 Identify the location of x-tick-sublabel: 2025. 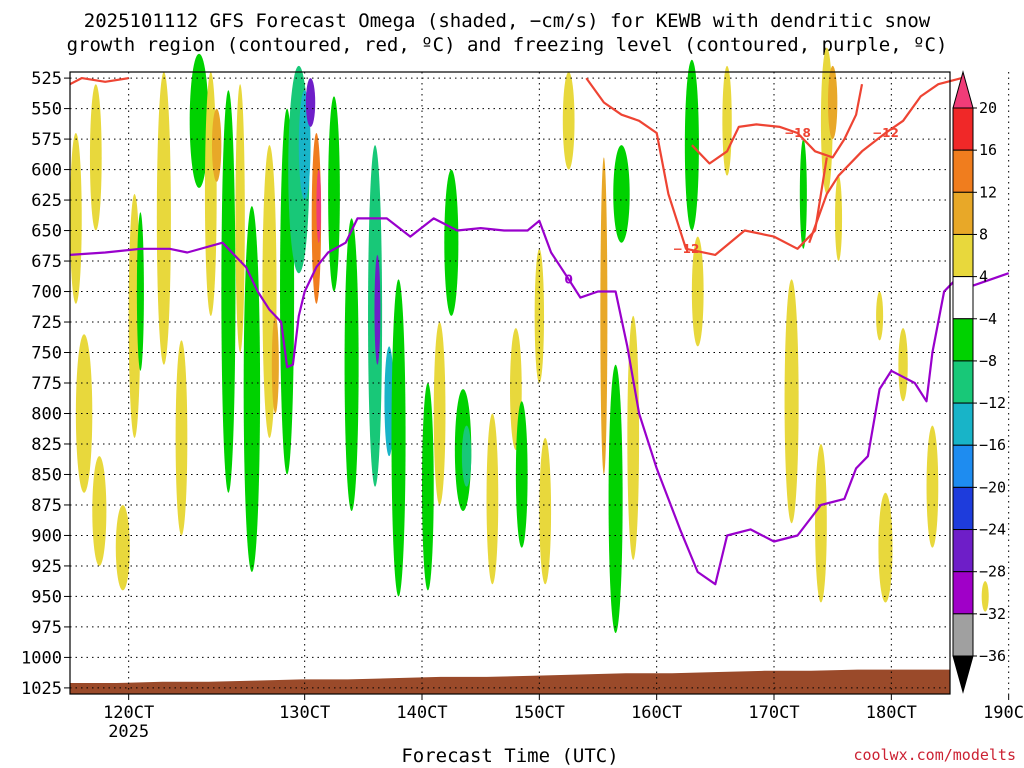
(128, 732).